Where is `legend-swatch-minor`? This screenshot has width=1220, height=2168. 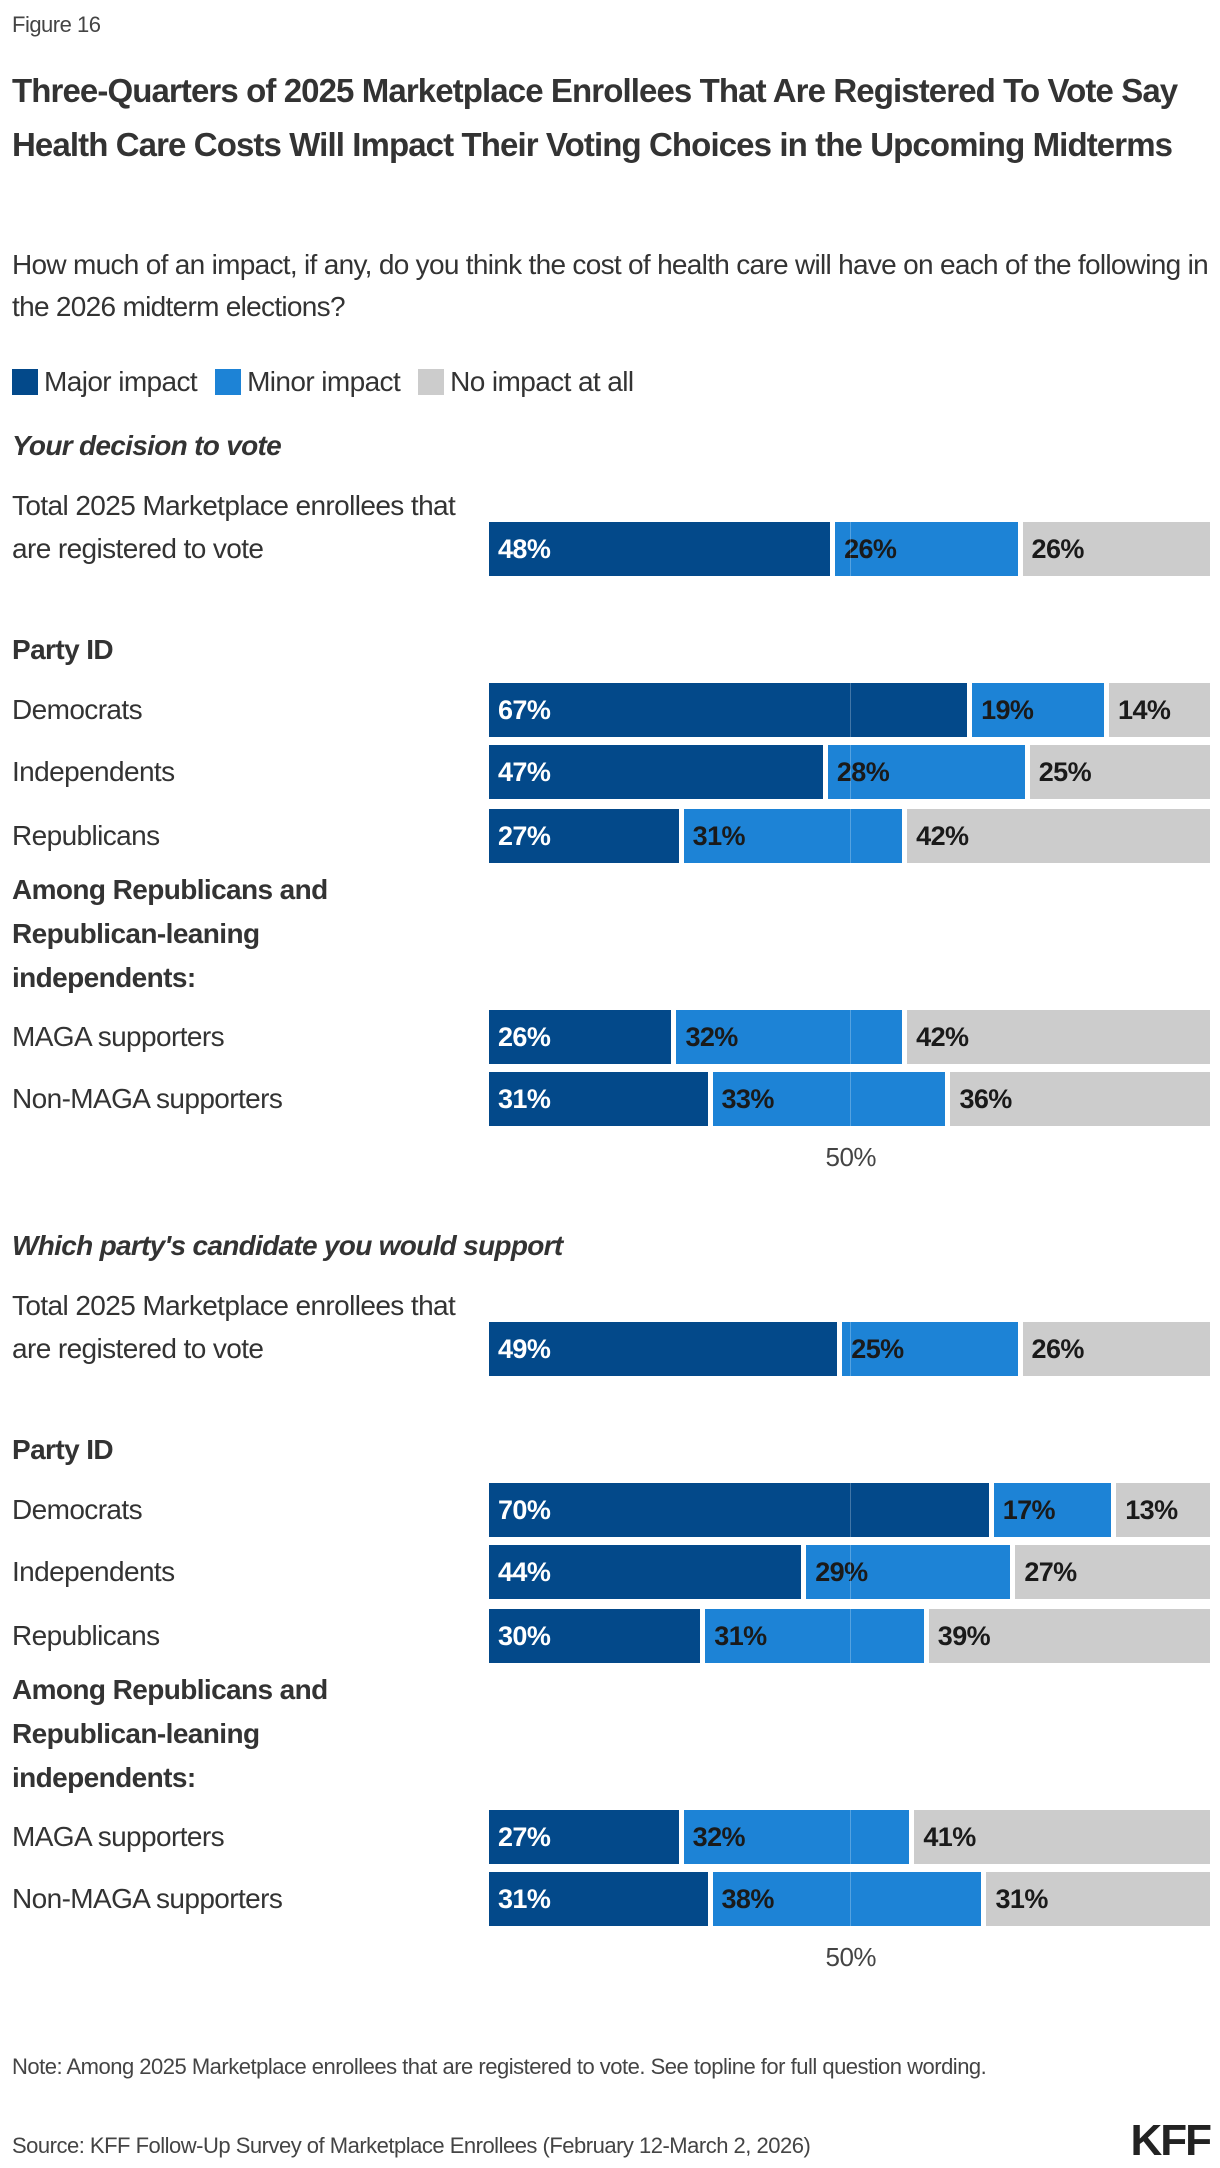
legend-swatch-minor is located at coordinates (228, 382).